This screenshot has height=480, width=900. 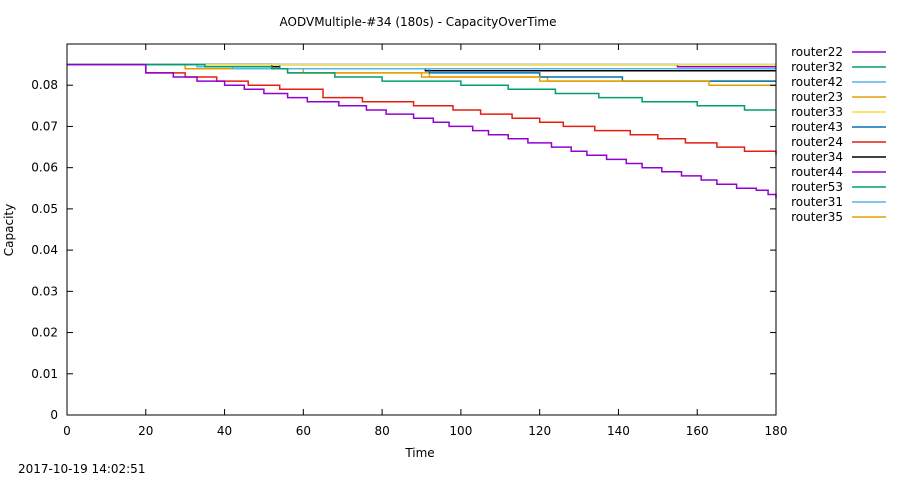 I want to click on legend-label-router31: router31, so click(x=817, y=202).